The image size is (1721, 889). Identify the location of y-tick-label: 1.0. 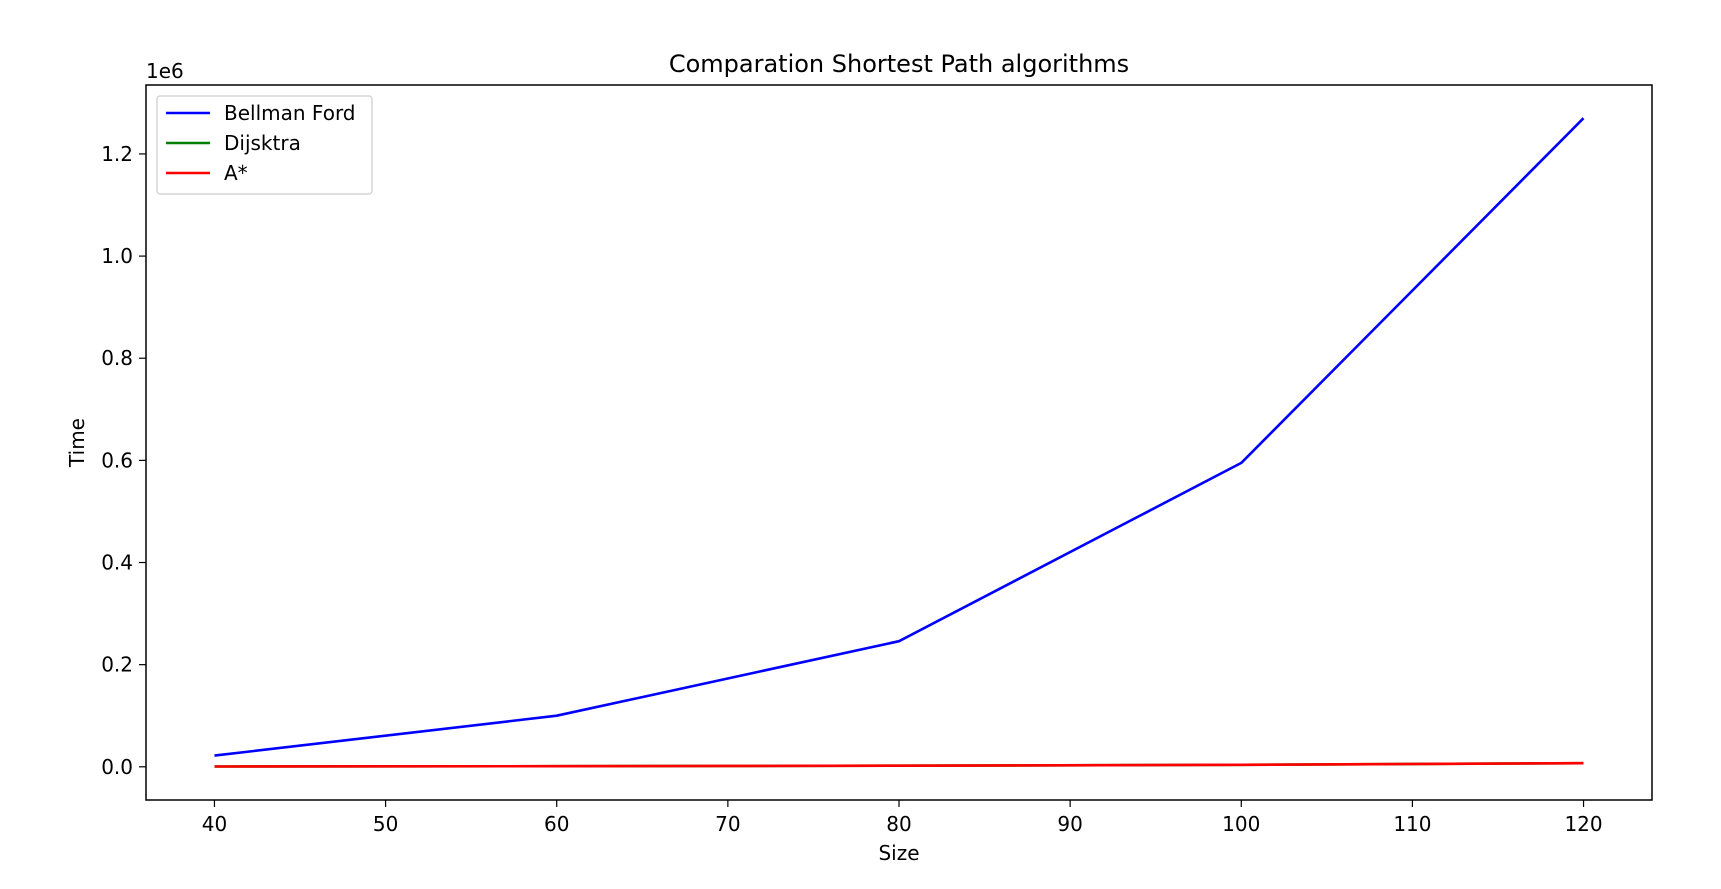
(117, 256).